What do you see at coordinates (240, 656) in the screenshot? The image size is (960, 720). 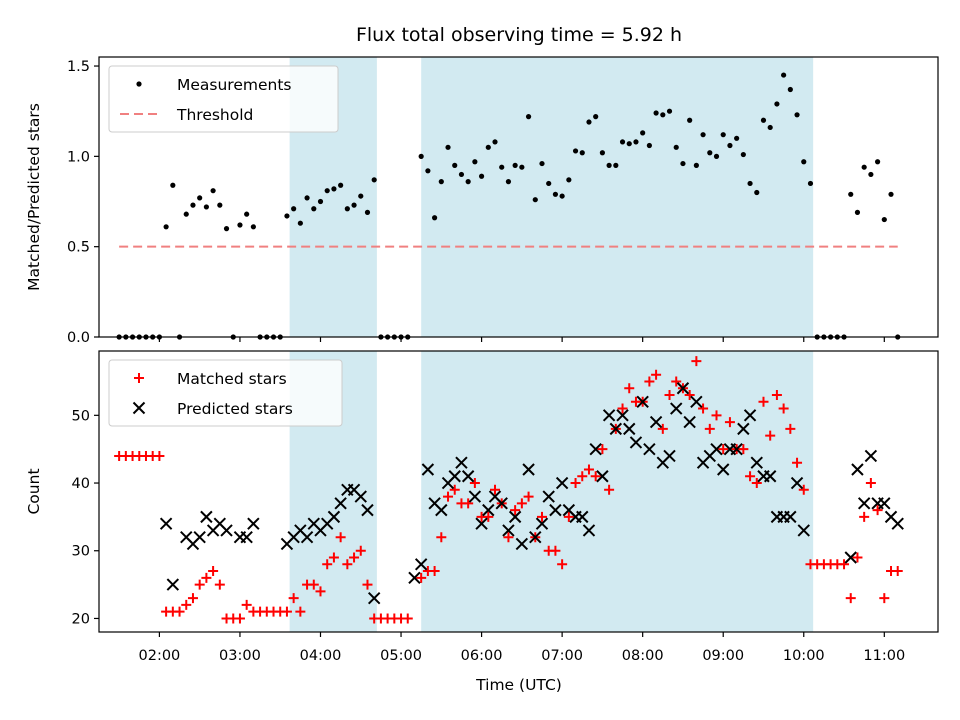 I see `x-tick-label: 03:00` at bounding box center [240, 656].